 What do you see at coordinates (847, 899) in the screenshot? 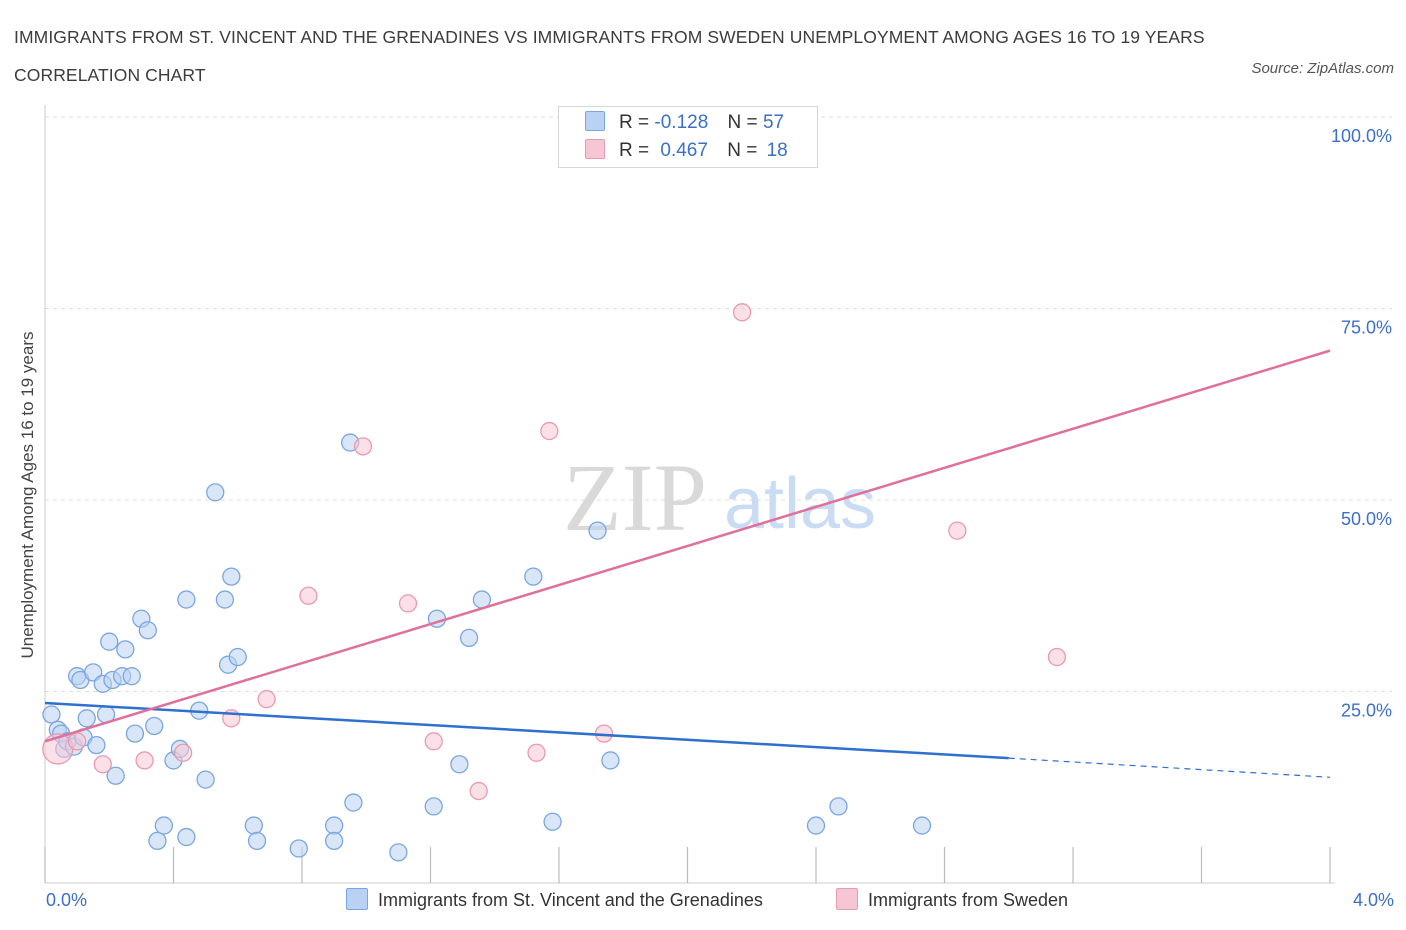
I see `bottom-legend-swatch-pink` at bounding box center [847, 899].